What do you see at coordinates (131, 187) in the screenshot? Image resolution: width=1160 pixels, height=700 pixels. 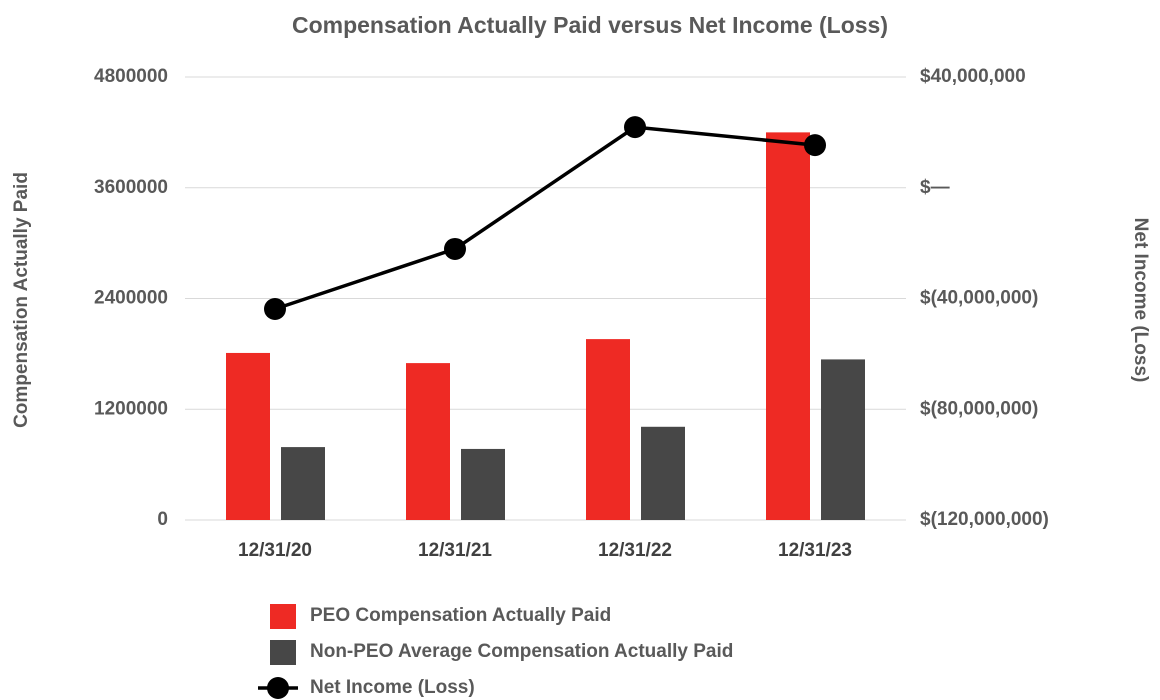 I see `y-tick-label: 3600000` at bounding box center [131, 187].